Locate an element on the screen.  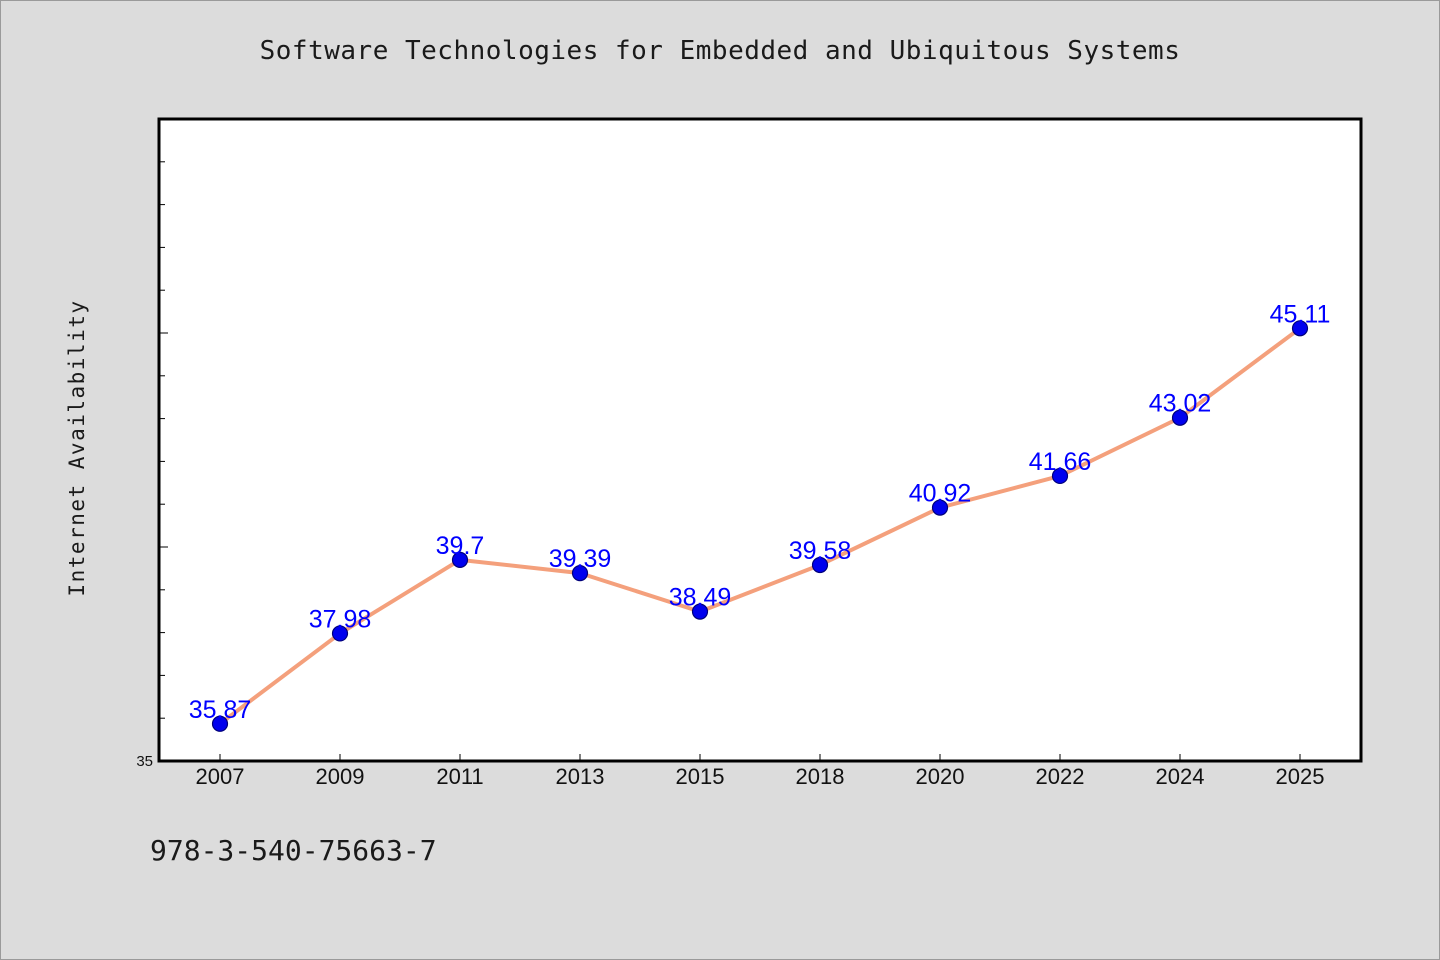
x-tick-label: 2022 is located at coordinates (1060, 776).